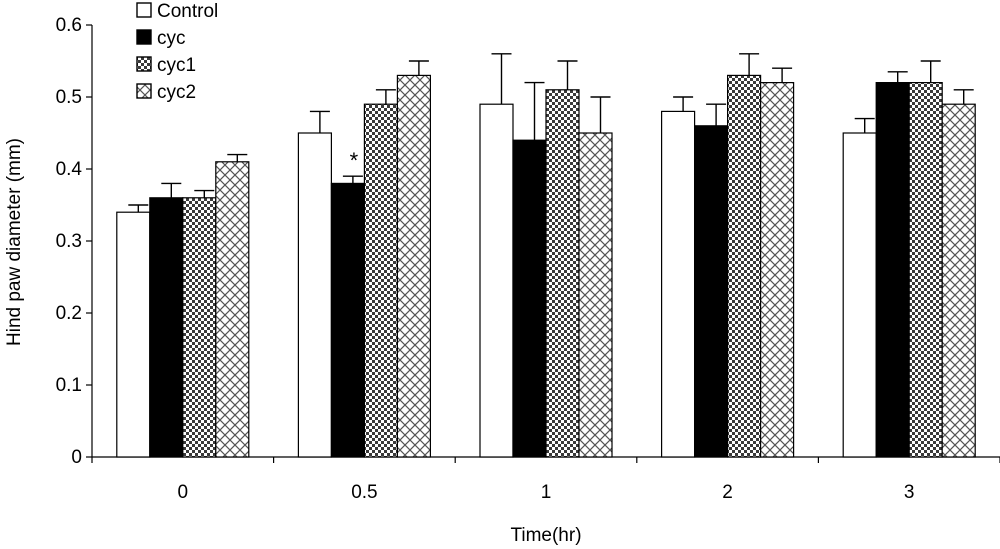 The width and height of the screenshot is (1000, 549). I want to click on y-tick-label: 0.3, so click(69, 241).